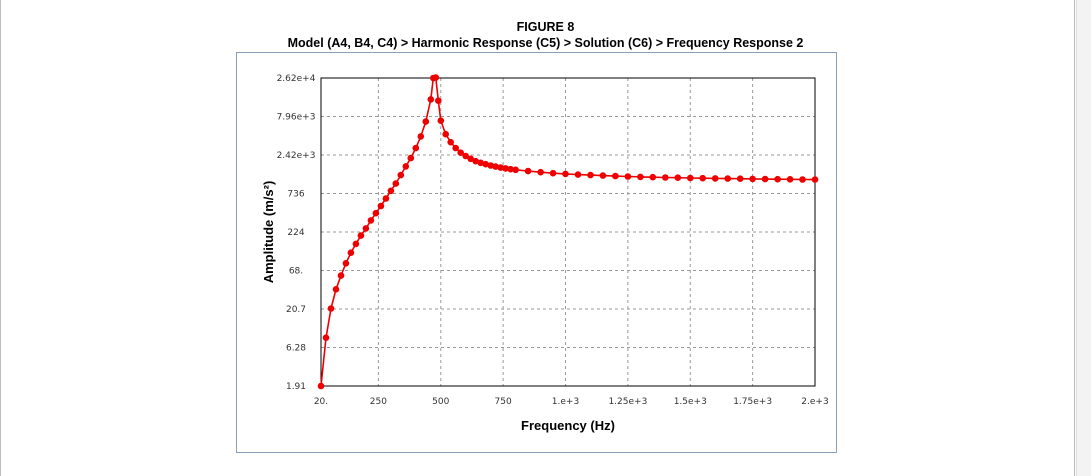 The image size is (1091, 476). Describe the element at coordinates (296, 387) in the screenshot. I see `y-tick-label: 1.91` at that location.